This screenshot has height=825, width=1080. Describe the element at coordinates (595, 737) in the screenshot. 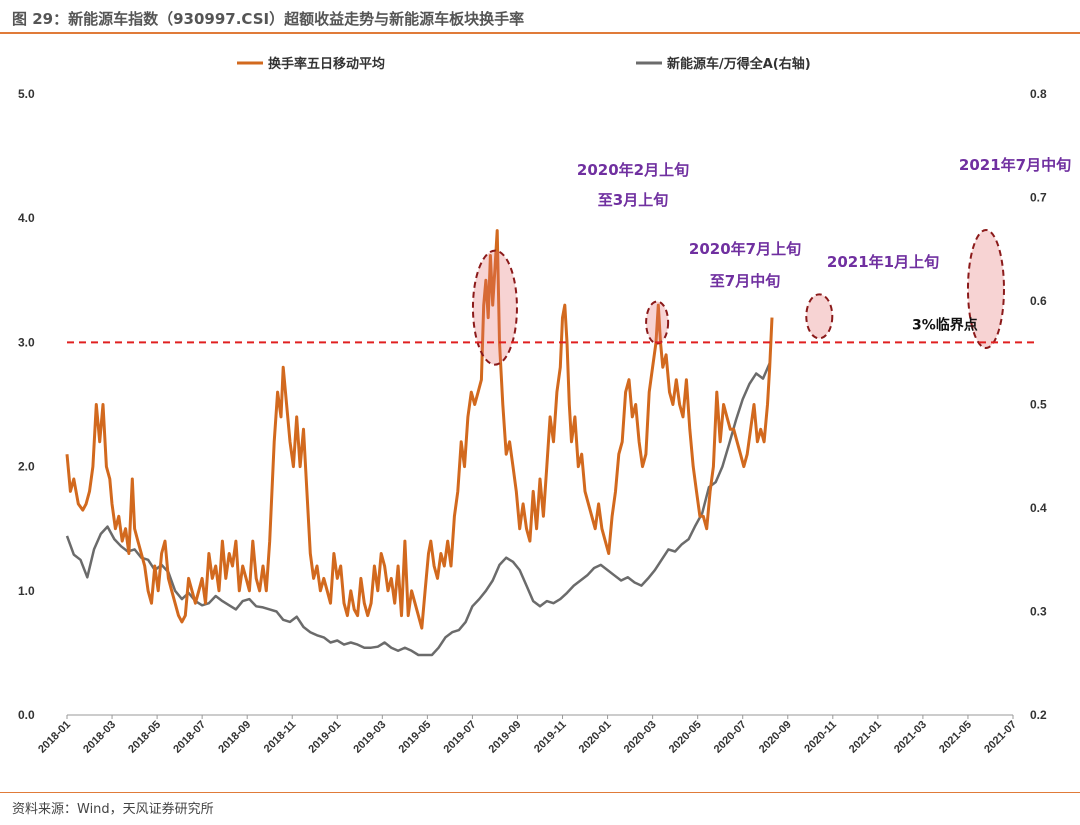

I see `x-tick-label: 2020-01` at that location.